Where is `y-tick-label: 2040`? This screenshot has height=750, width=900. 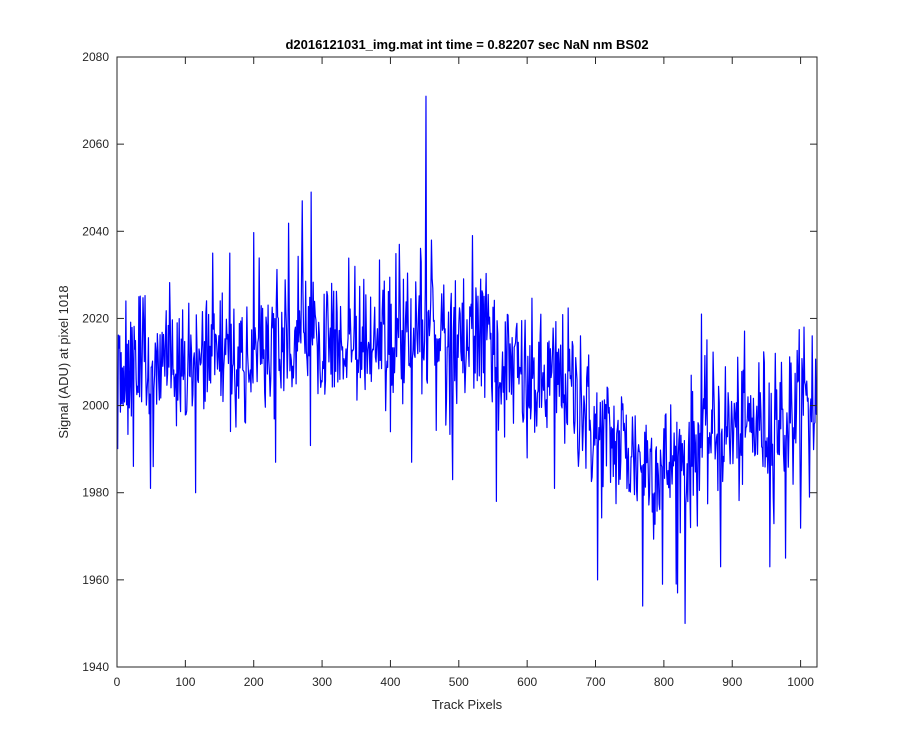 y-tick-label: 2040 is located at coordinates (95, 231).